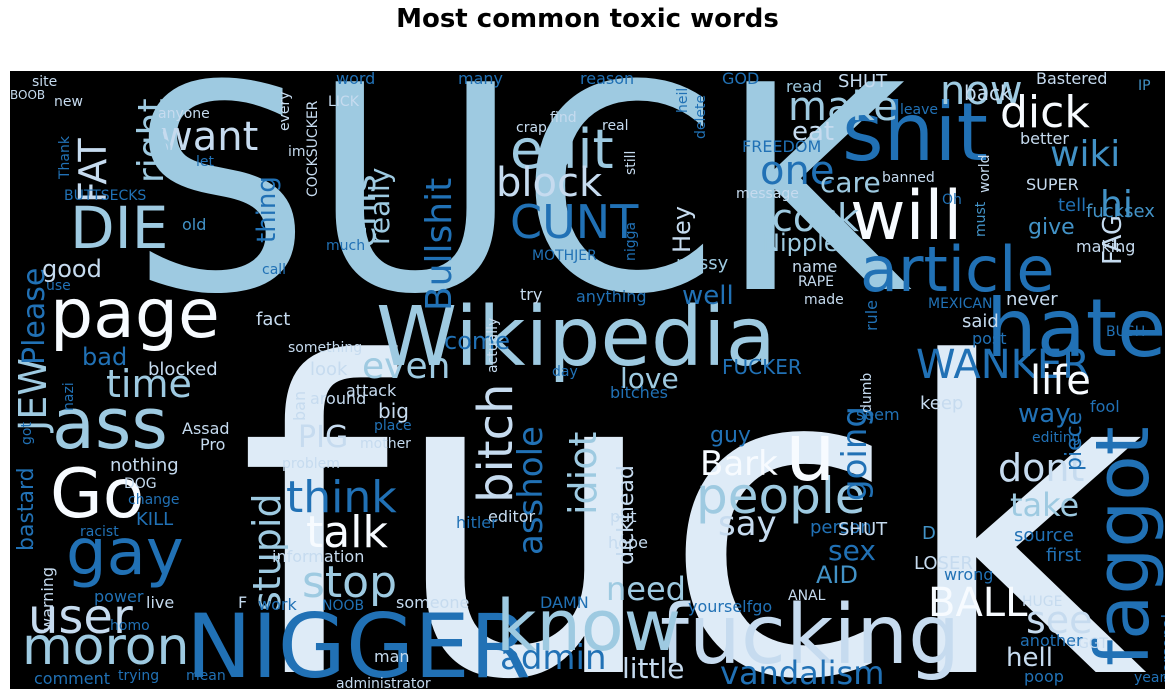 This screenshot has height=698, width=1175. What do you see at coordinates (243, 602) in the screenshot?
I see `cloud-word: F` at bounding box center [243, 602].